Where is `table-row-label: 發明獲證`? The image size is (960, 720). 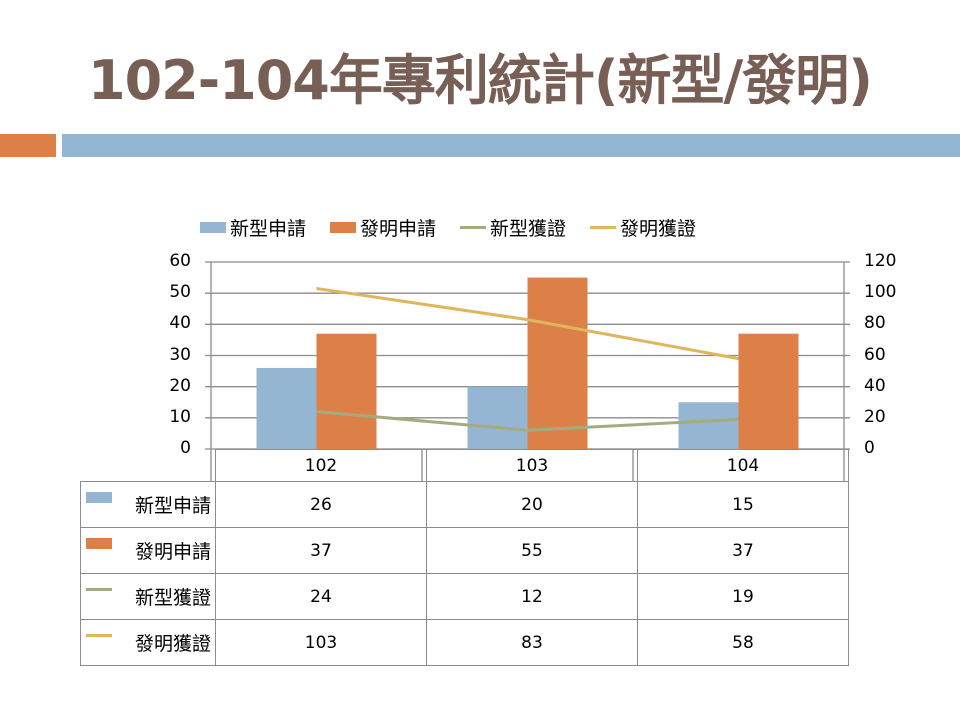 table-row-label: 發明獲證 is located at coordinates (148, 642).